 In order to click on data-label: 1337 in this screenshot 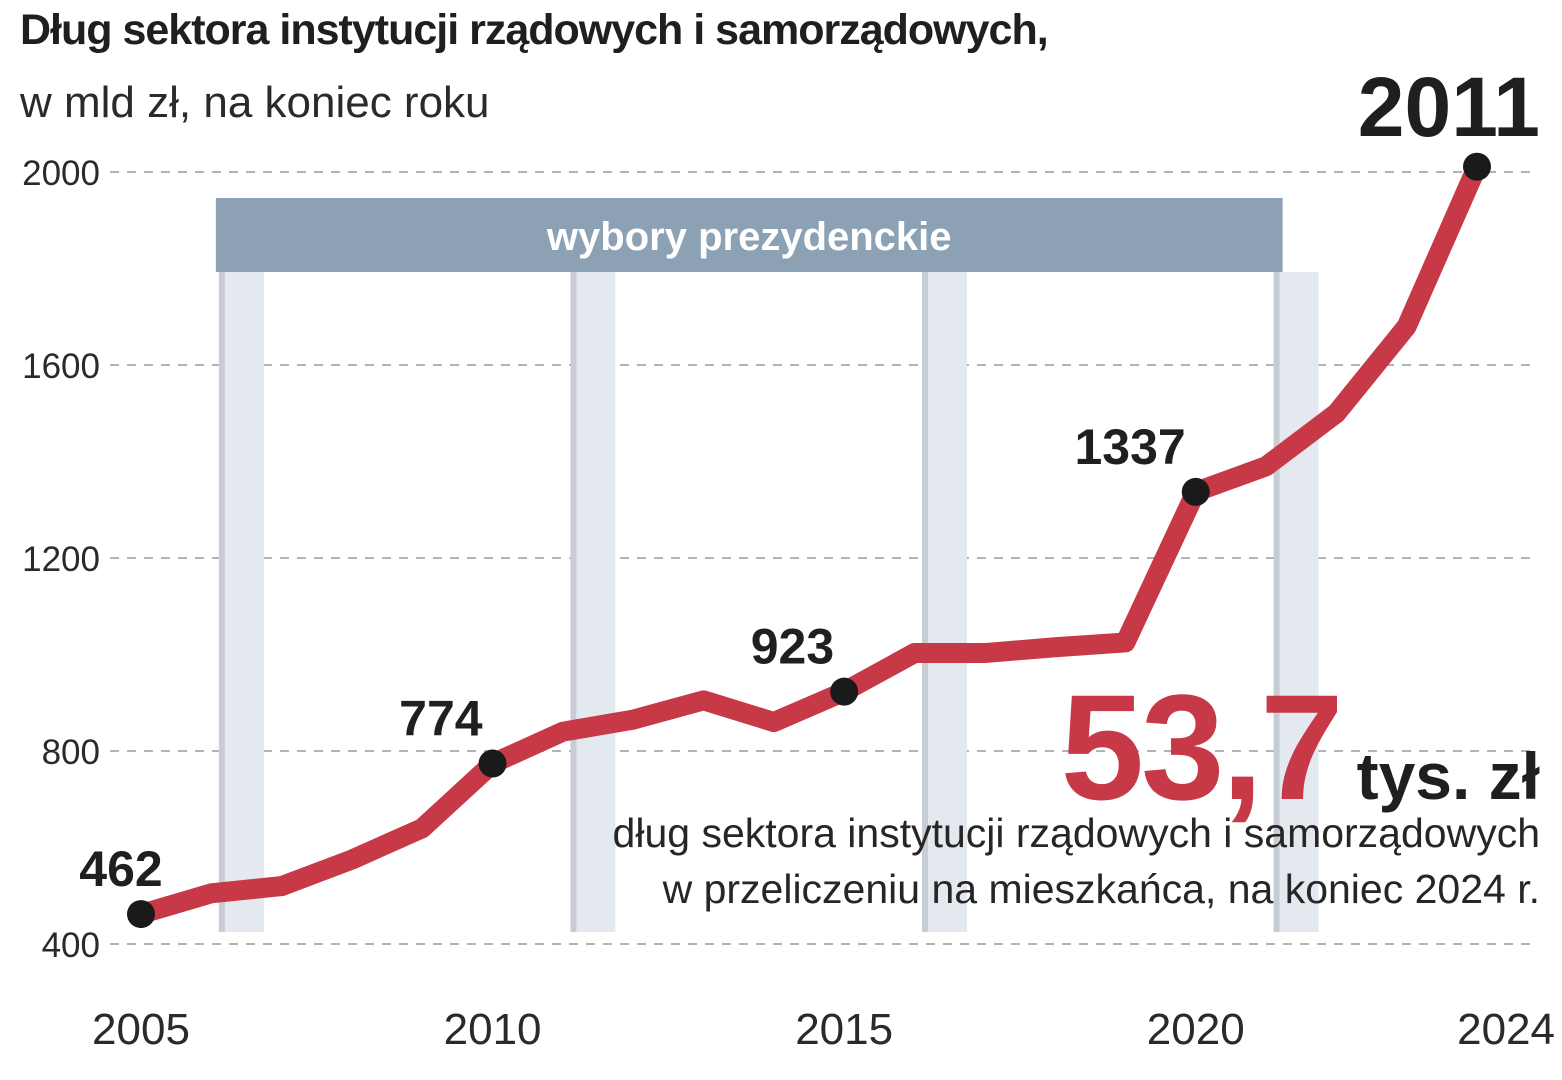, I will do `click(1130, 447)`.